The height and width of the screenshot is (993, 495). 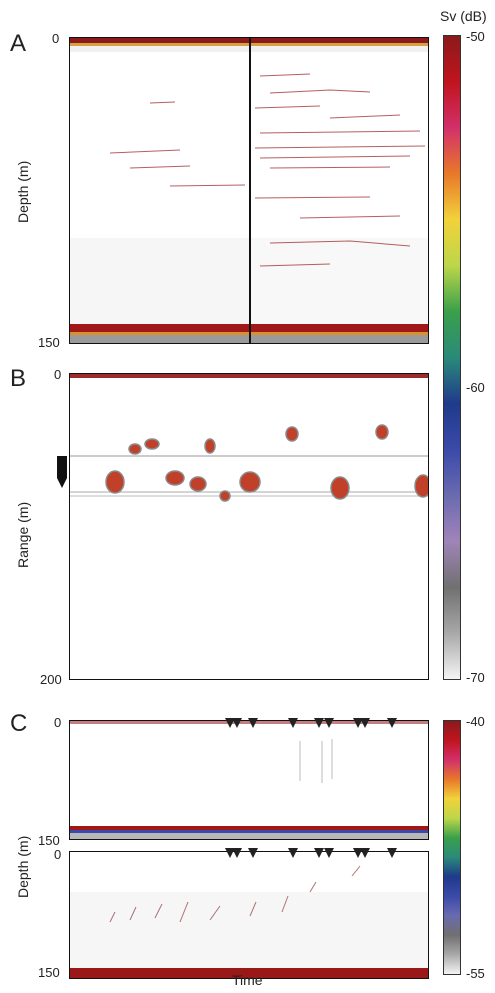 I want to click on panel-a-tick-150: 150, so click(x=49, y=342).